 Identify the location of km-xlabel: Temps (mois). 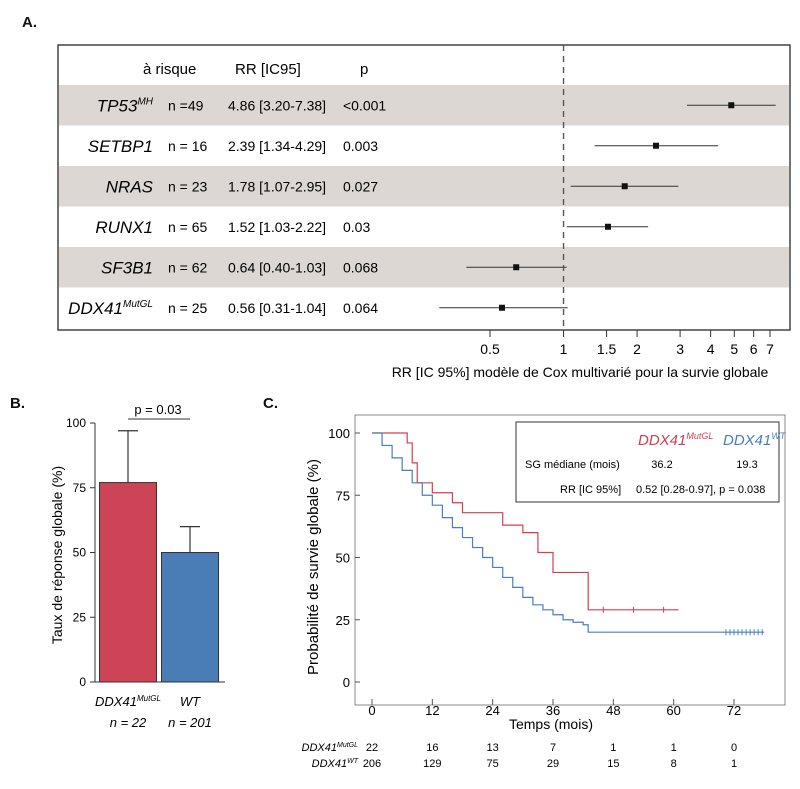
(551, 724).